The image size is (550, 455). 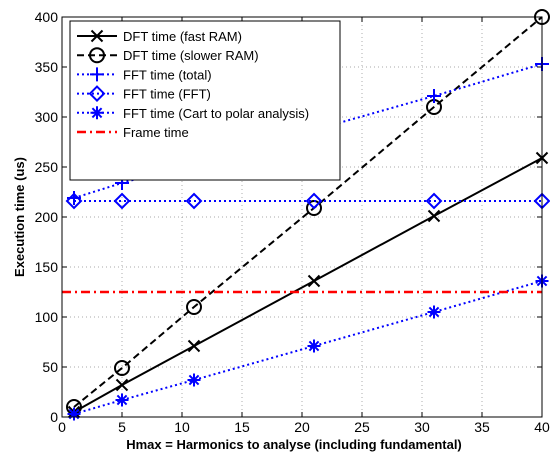 What do you see at coordinates (47, 117) in the screenshot?
I see `y-tick-label: 300` at bounding box center [47, 117].